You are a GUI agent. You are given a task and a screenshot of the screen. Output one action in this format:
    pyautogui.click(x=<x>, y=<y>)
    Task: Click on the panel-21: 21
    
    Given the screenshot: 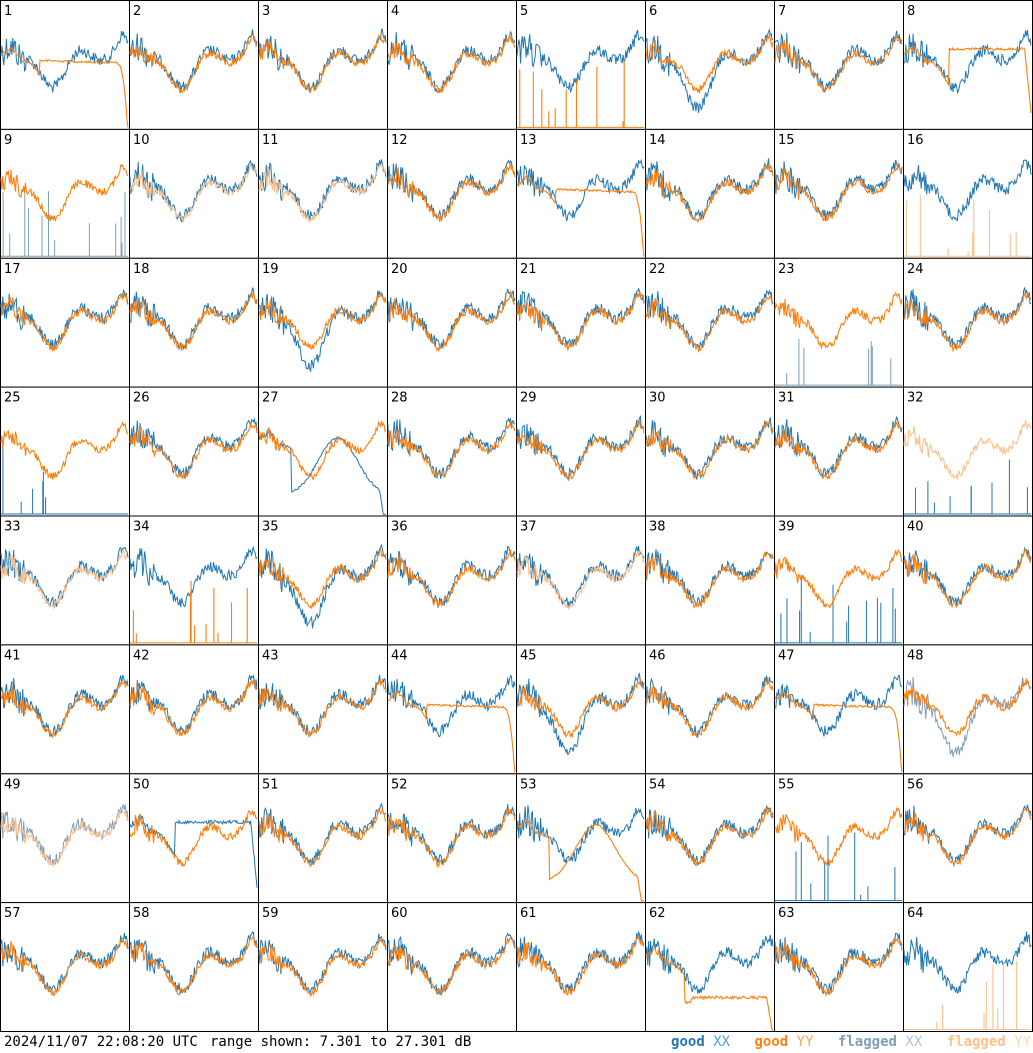 What is the action you would take?
    pyautogui.click(x=581, y=322)
    